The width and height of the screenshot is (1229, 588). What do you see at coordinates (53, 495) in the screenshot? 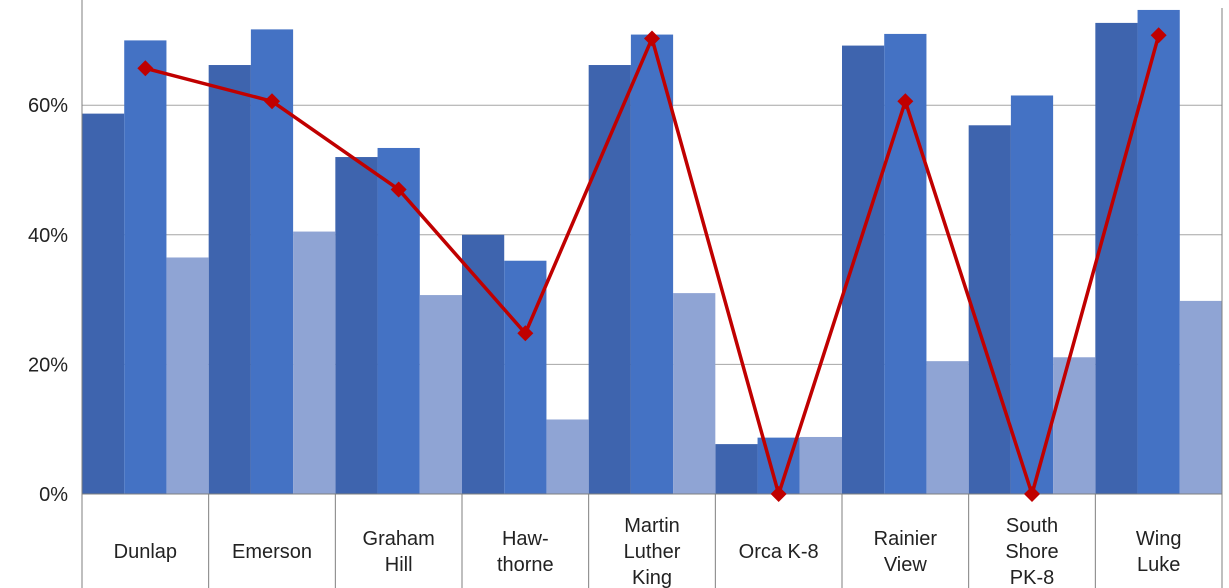
I see `y-tick-label-0: 0%` at bounding box center [53, 495].